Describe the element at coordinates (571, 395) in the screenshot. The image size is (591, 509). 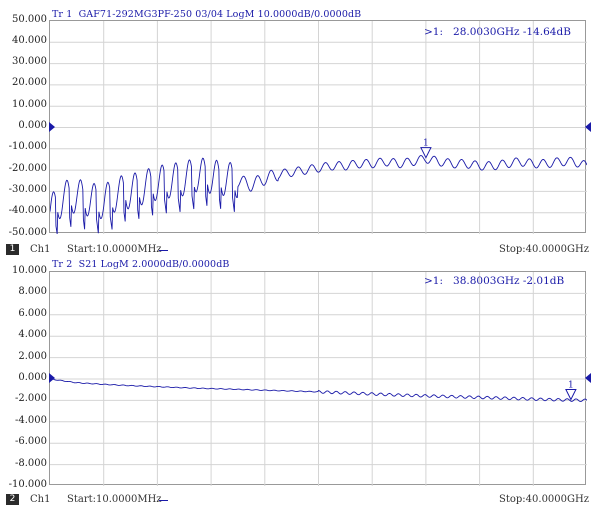
I see `trace2-marker-triangle-icon` at that location.